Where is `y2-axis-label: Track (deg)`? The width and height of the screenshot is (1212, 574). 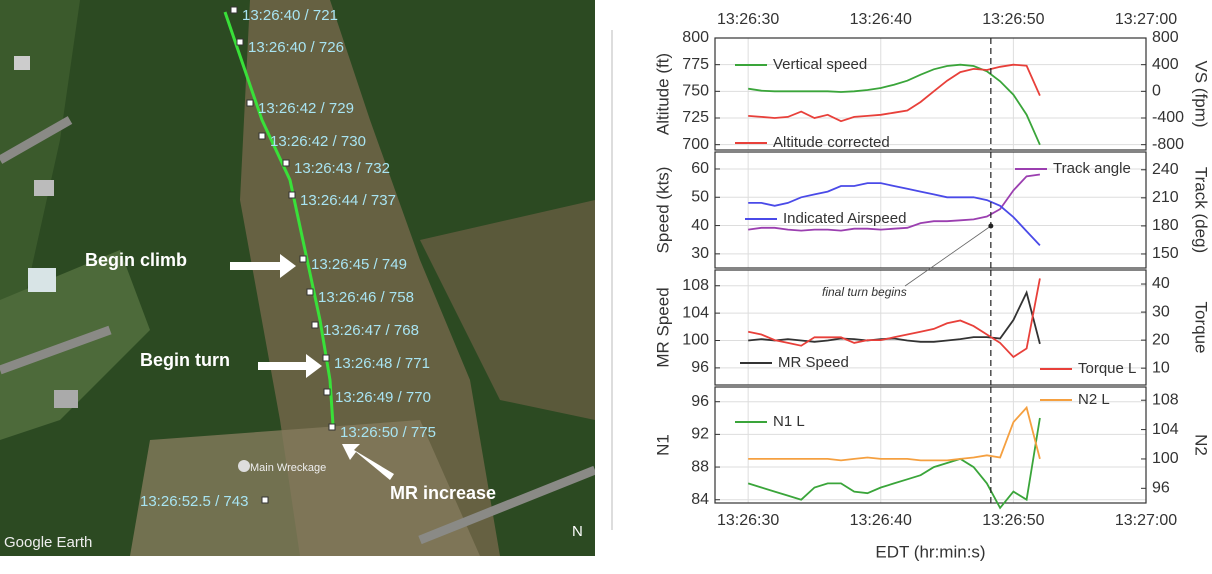
y2-axis-label: Track (deg) is located at coordinates (1201, 210).